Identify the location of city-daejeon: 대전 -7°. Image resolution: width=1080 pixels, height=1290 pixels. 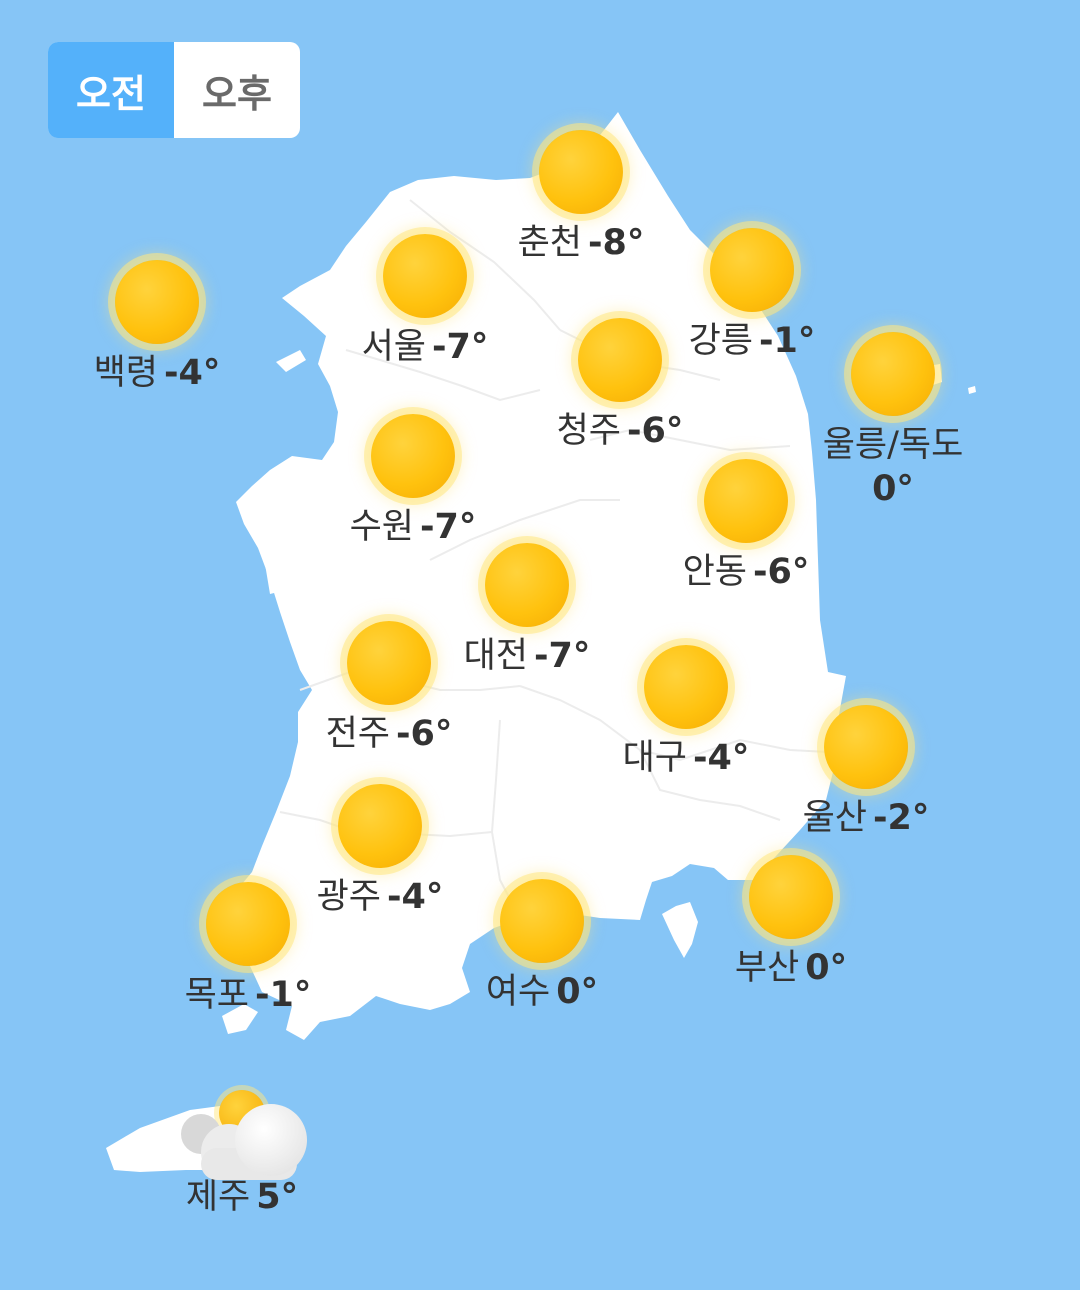
(527, 610).